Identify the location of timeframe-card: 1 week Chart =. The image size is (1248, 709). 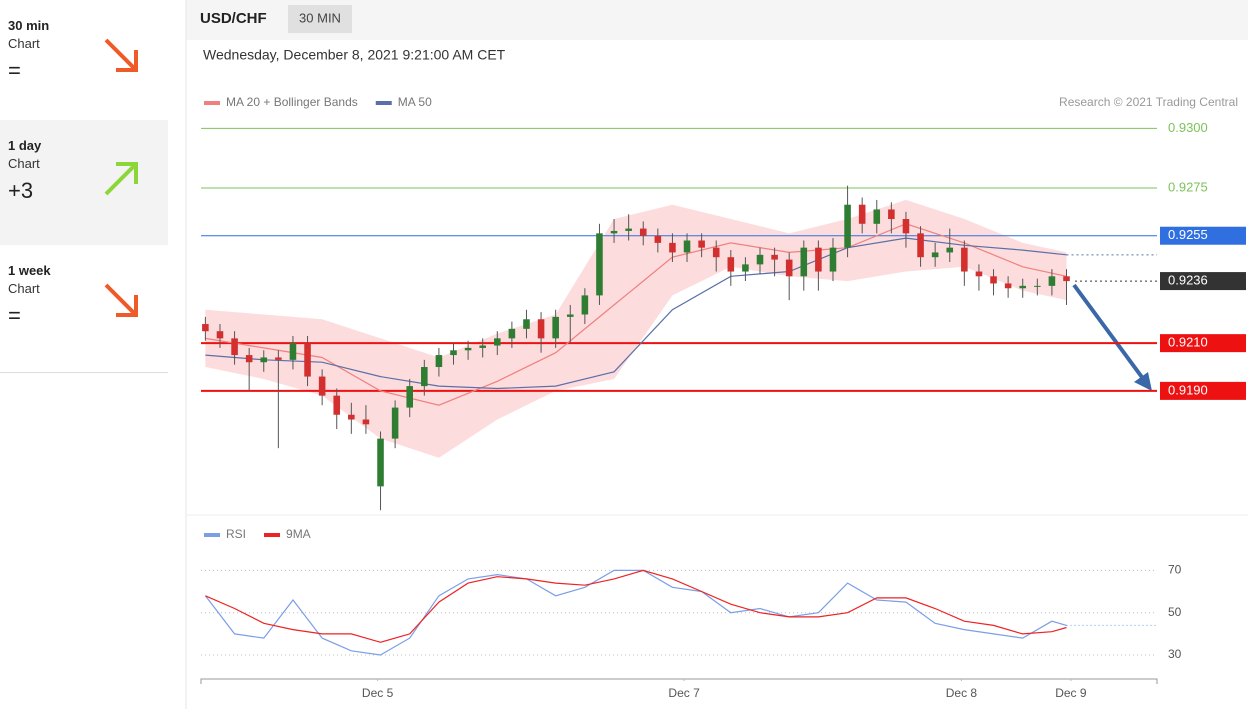
(84, 309).